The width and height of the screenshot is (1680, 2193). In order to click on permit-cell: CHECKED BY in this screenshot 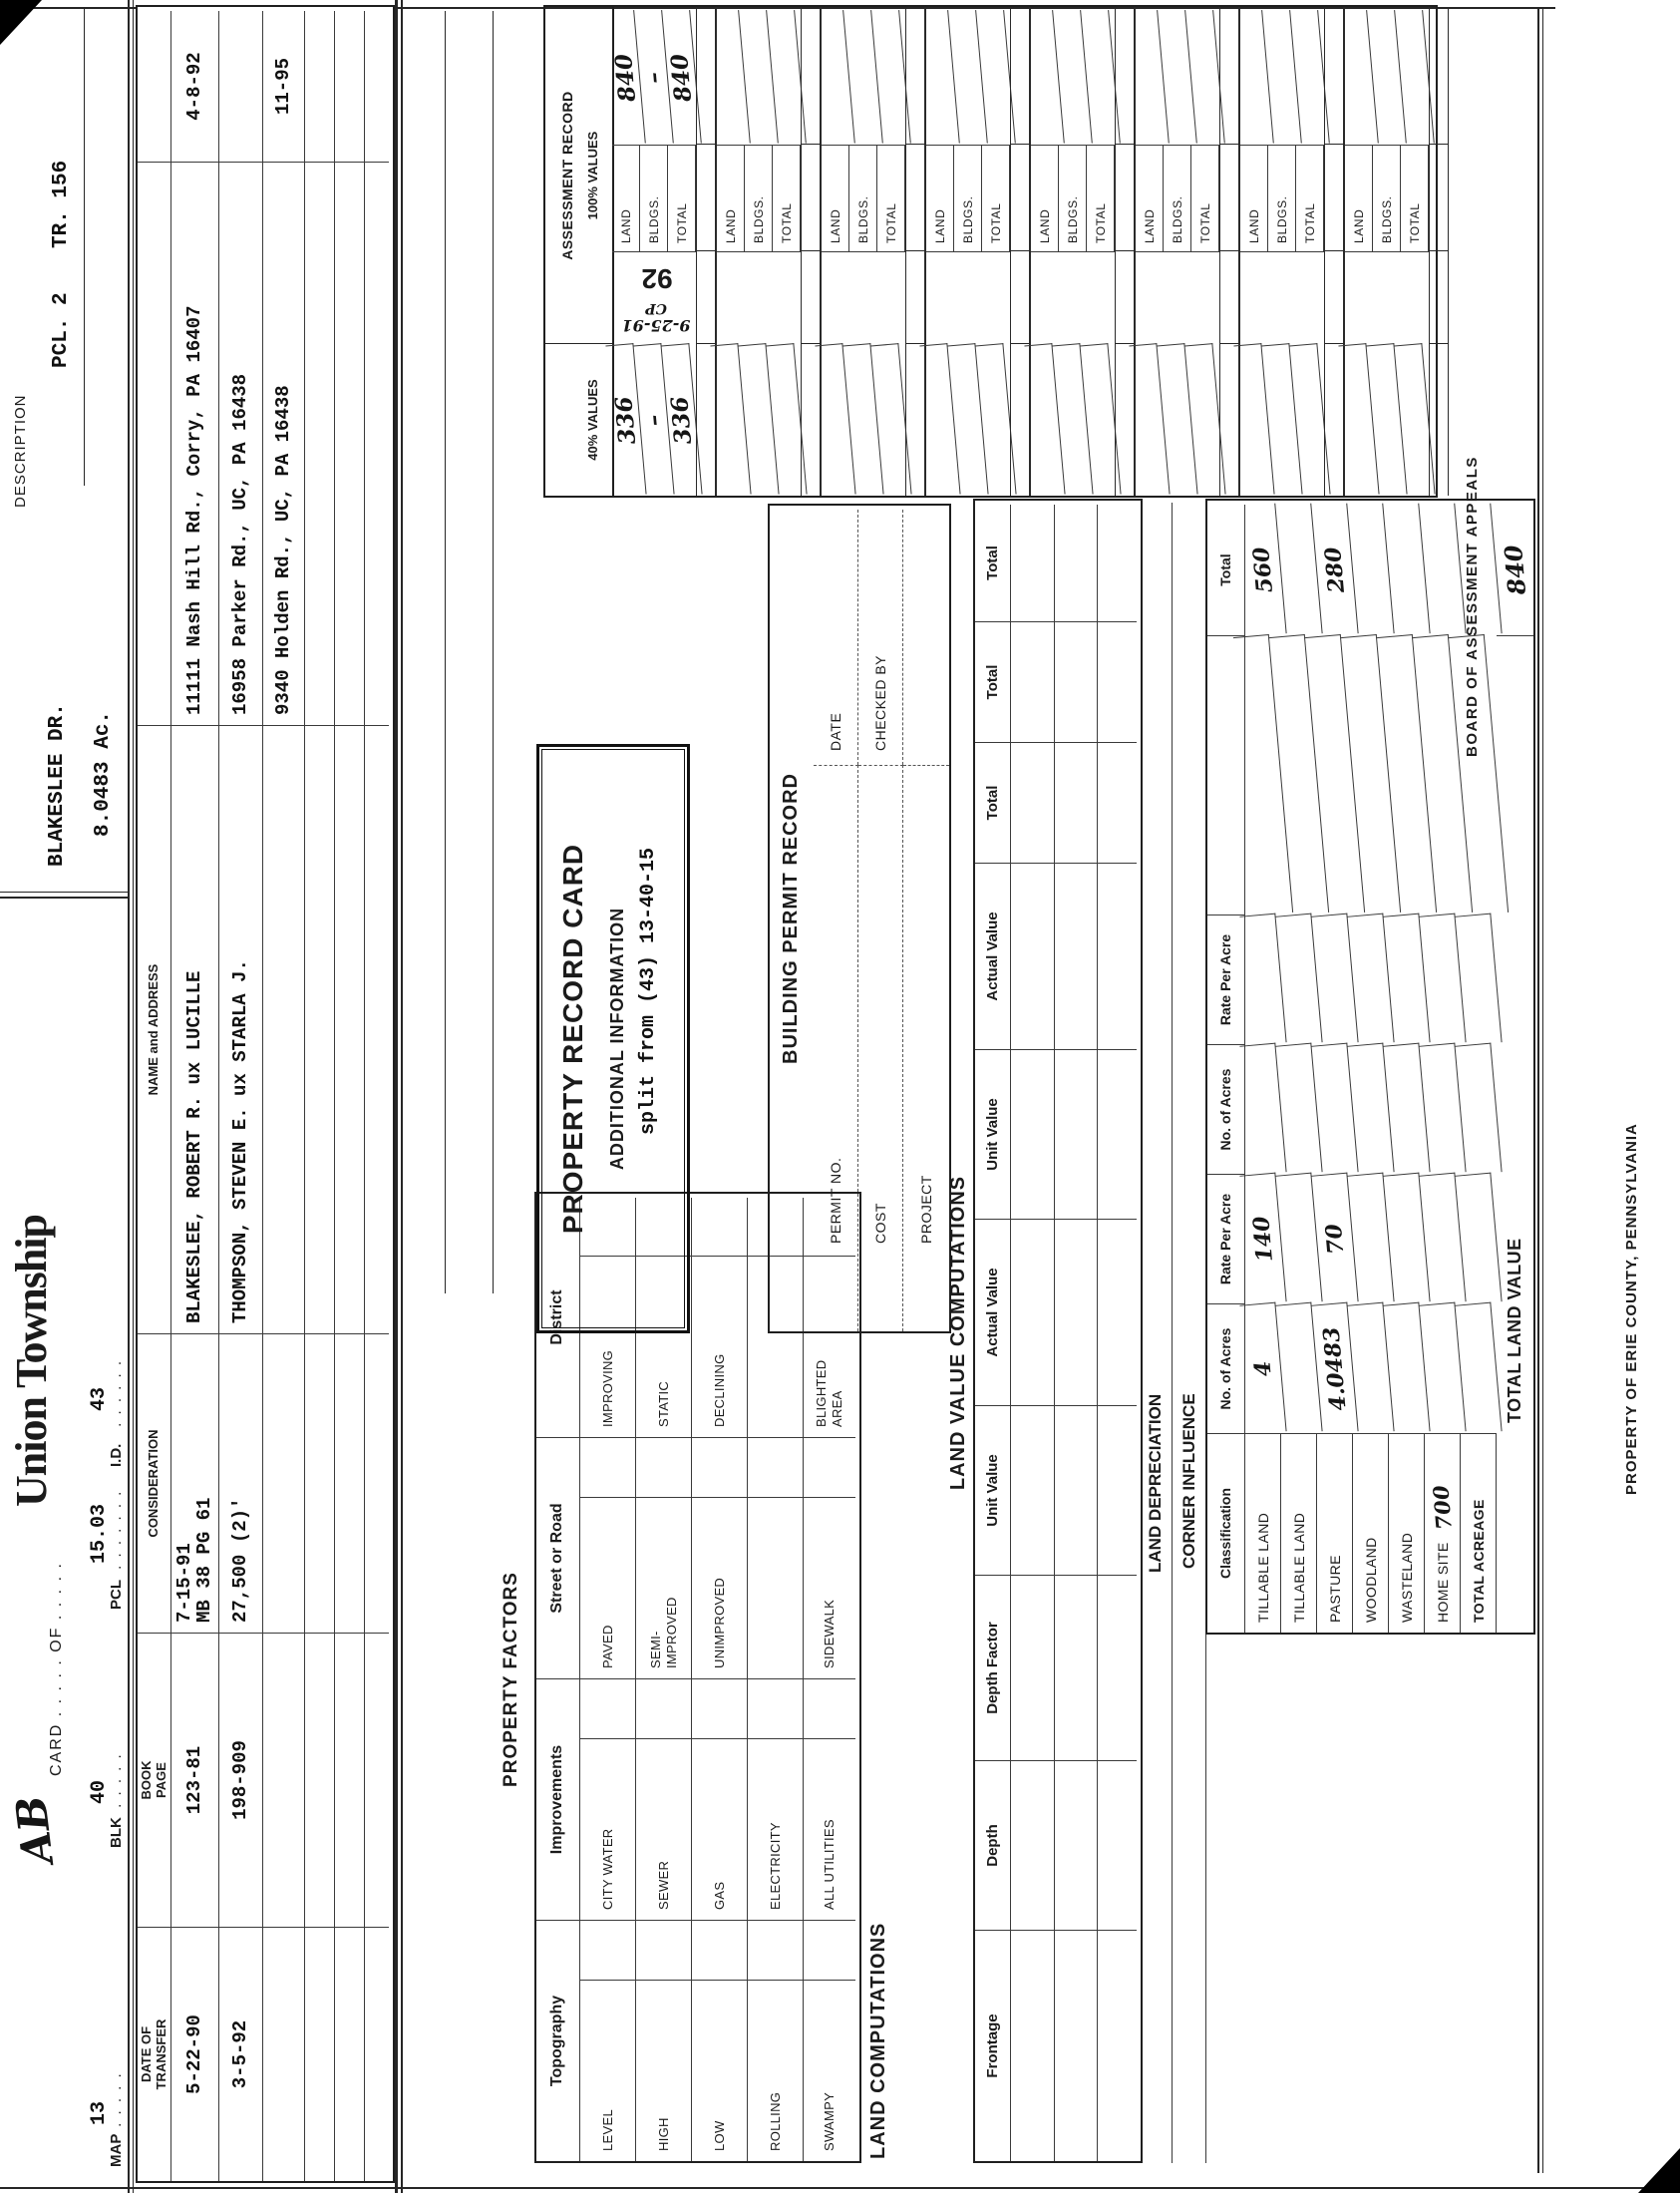, I will do `click(880, 638)`.